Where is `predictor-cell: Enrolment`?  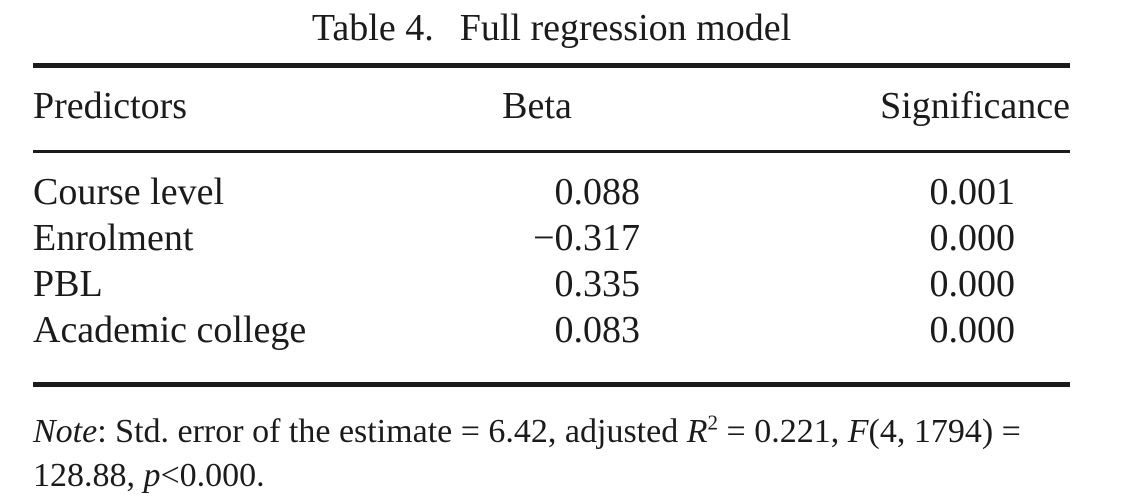 predictor-cell: Enrolment is located at coordinates (113, 238).